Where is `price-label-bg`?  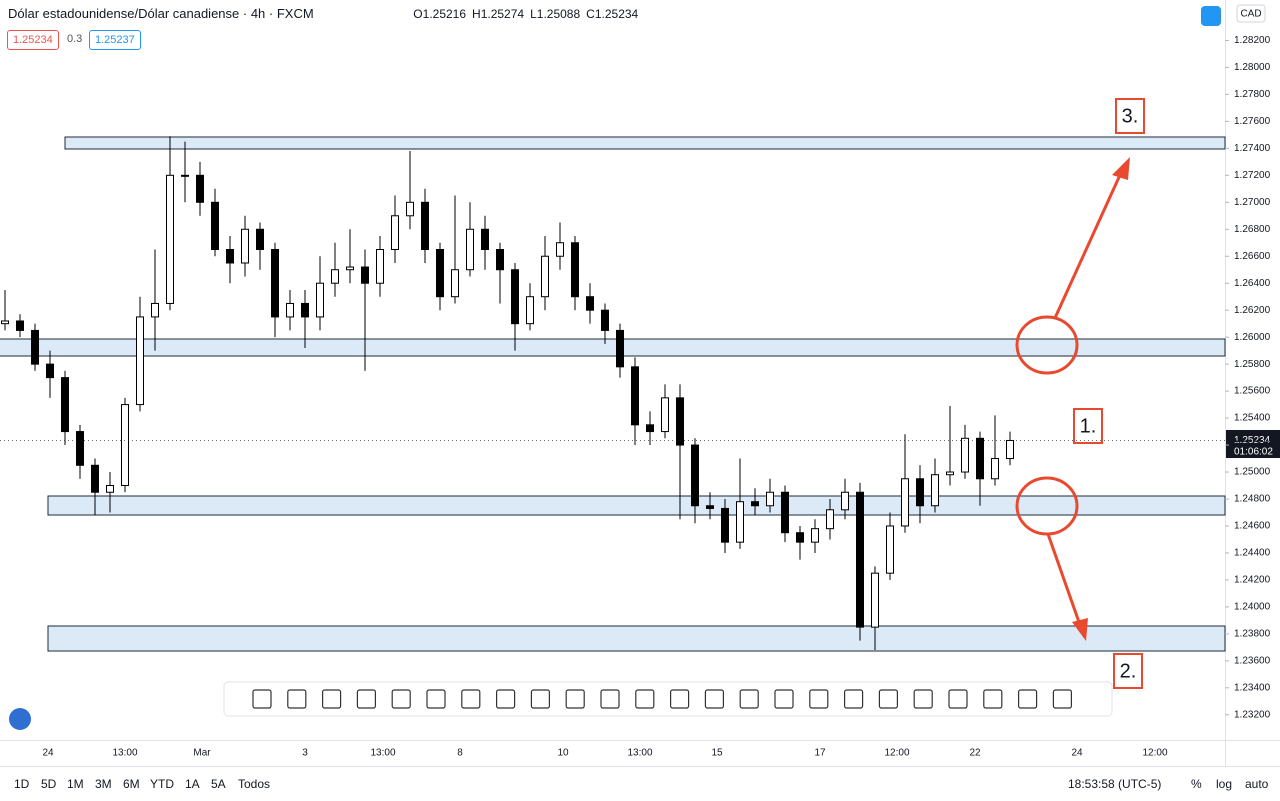 price-label-bg is located at coordinates (1253, 444).